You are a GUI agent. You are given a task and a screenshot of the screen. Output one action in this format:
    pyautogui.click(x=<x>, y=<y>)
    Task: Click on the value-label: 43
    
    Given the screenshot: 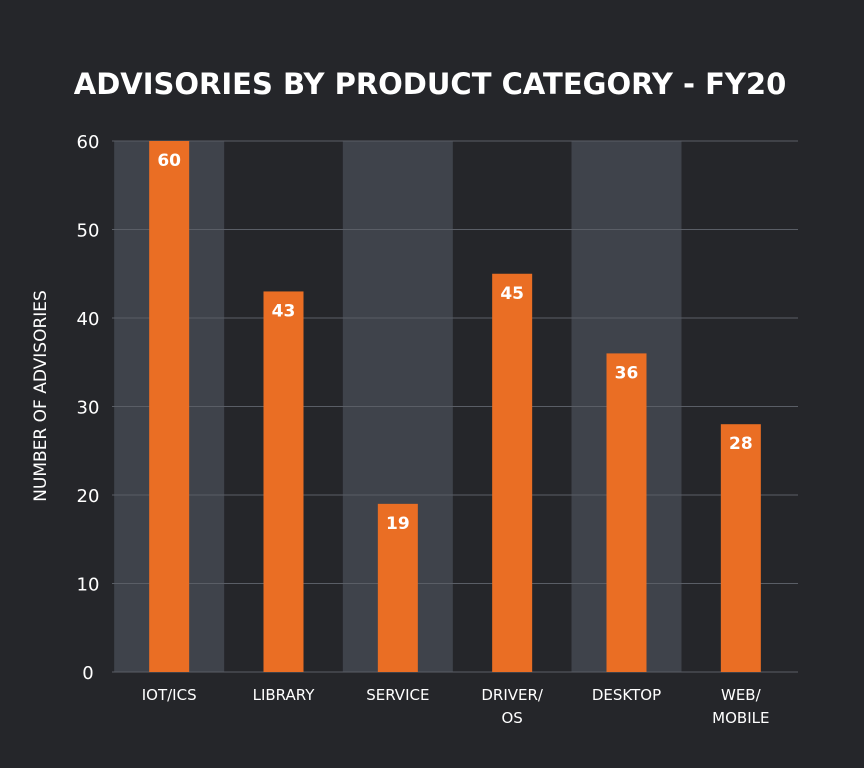 What is the action you would take?
    pyautogui.click(x=284, y=311)
    